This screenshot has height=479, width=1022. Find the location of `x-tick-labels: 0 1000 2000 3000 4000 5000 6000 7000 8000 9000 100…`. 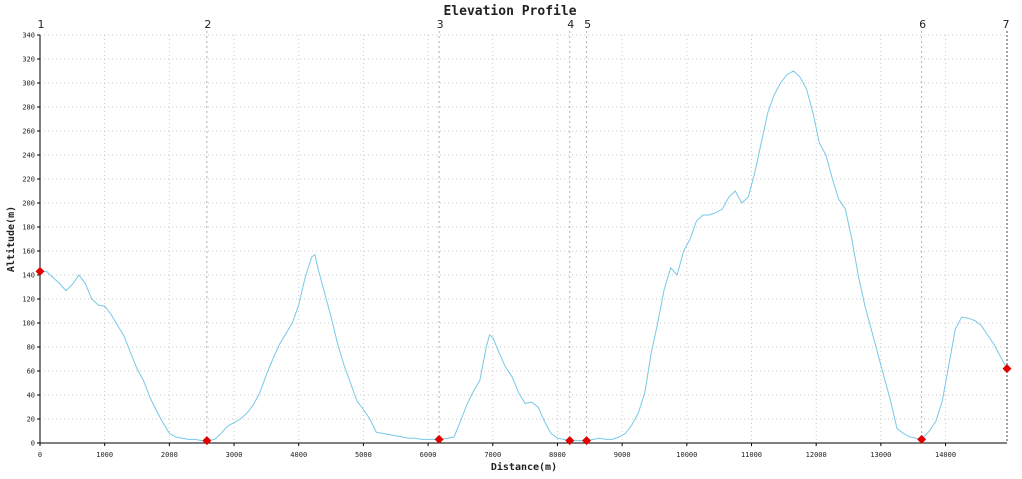

x-tick-labels: 0 1000 2000 3000 4000 5000 6000 7000 8000 9000 100… is located at coordinates (497, 451).